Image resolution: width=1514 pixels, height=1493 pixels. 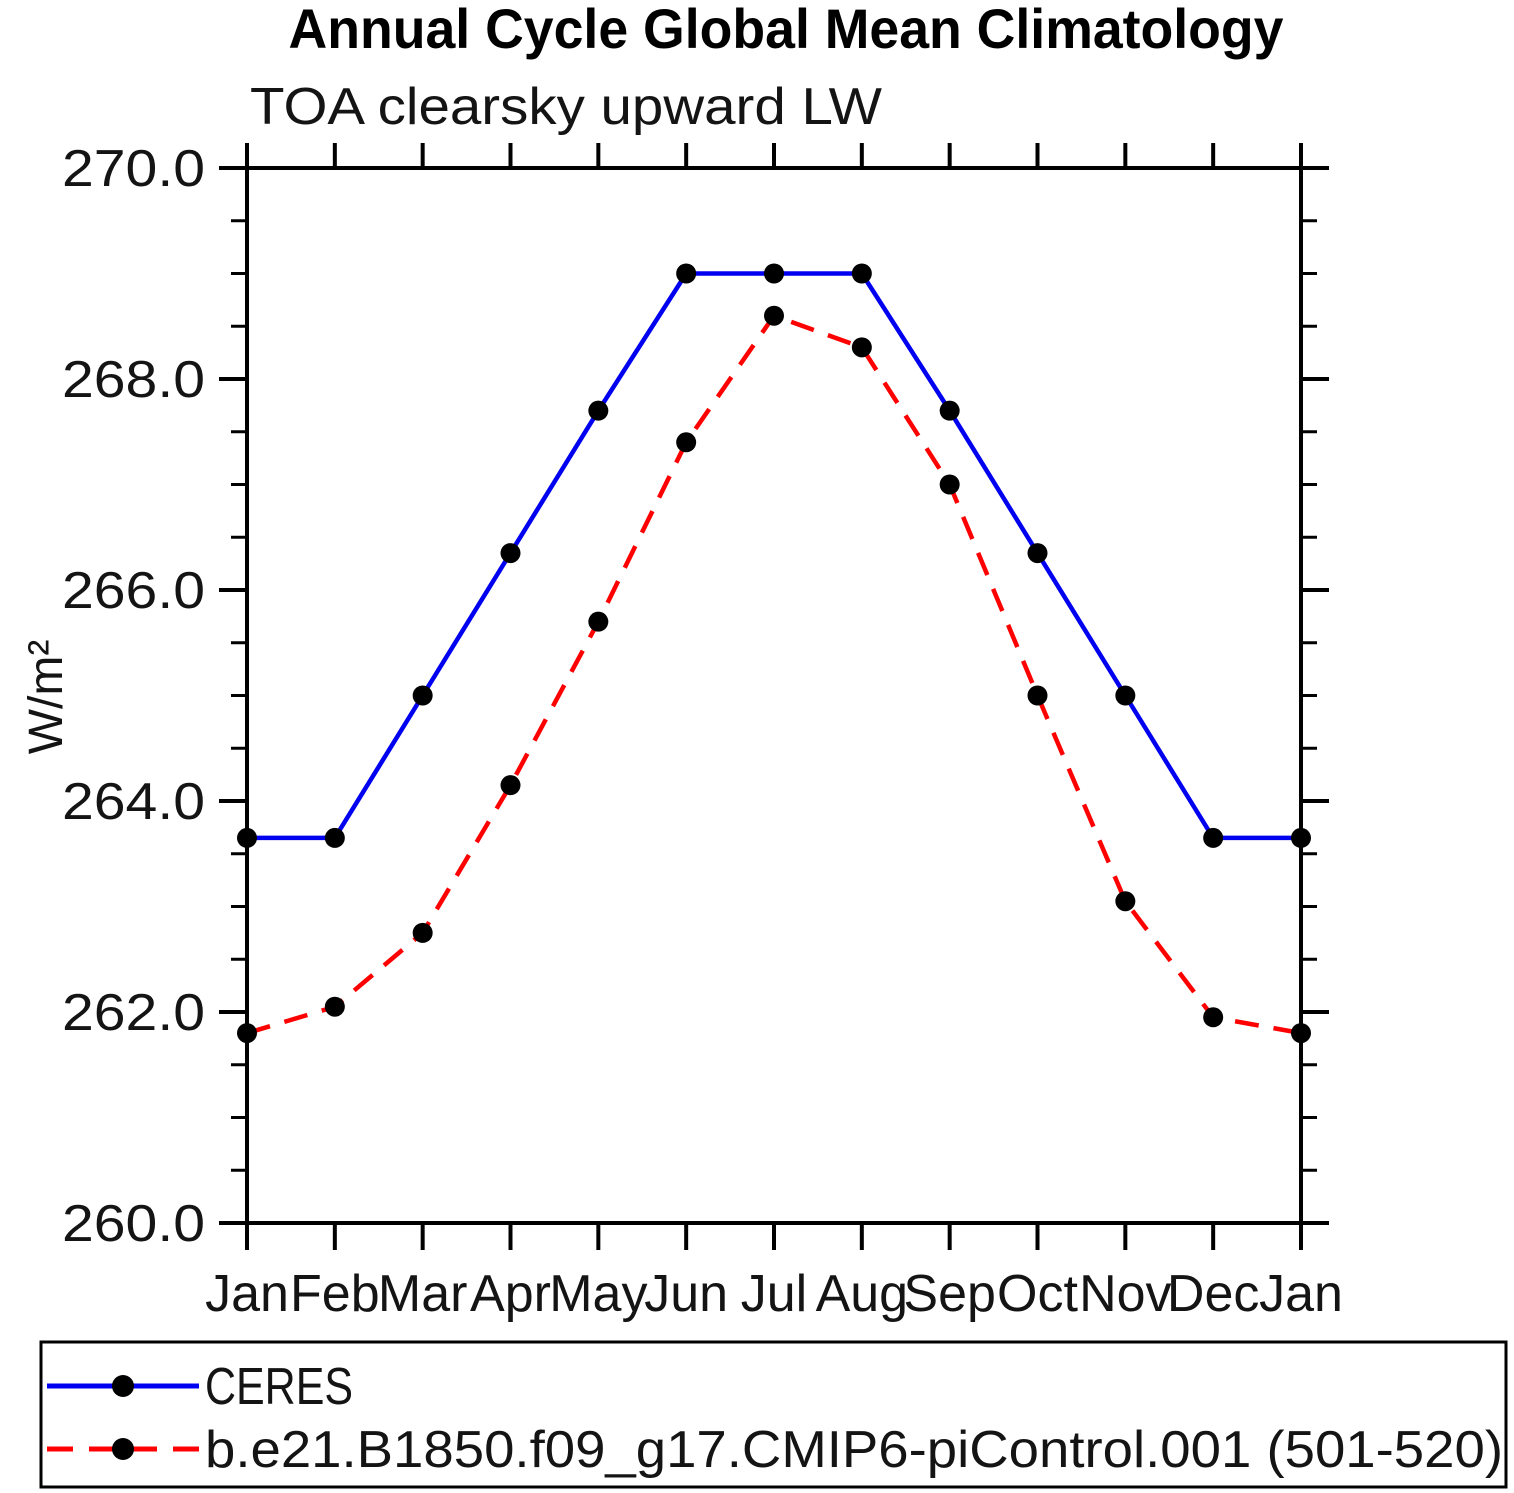 I want to click on x-tick-label: Feb, so click(x=335, y=1294).